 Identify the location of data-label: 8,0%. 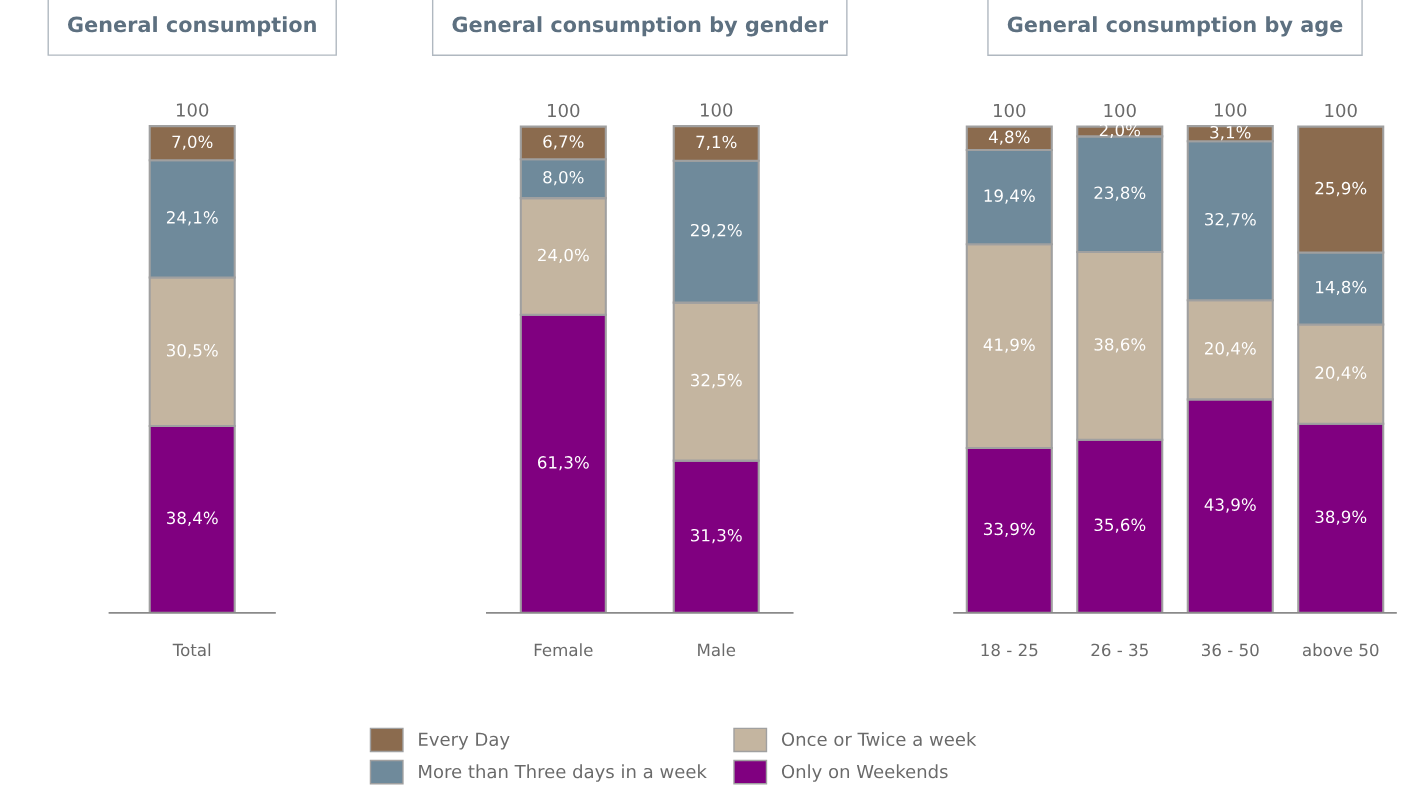
(563, 178).